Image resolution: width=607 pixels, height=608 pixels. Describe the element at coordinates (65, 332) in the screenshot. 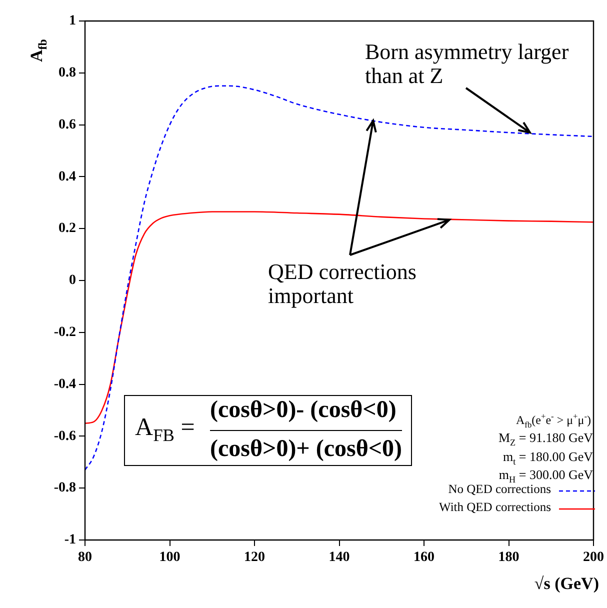

I see `y-tick-label: -0.2` at that location.